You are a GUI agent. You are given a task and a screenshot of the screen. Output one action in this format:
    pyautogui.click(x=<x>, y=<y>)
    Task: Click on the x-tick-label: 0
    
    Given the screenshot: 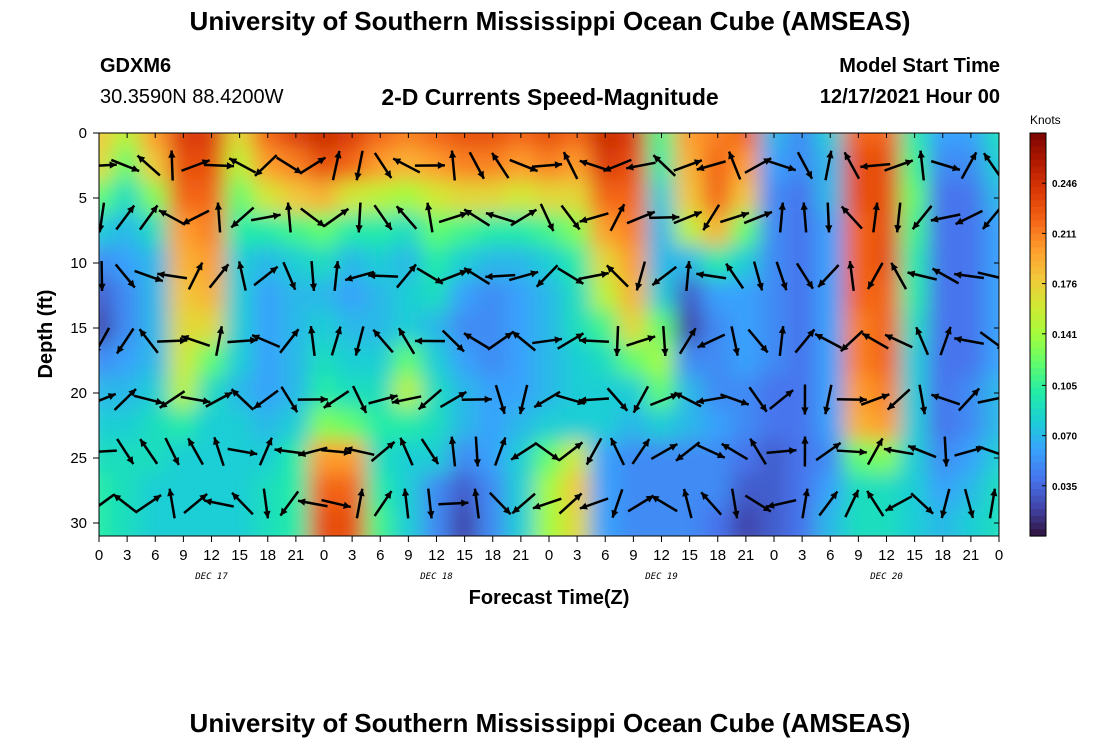 What is the action you would take?
    pyautogui.click(x=774, y=555)
    